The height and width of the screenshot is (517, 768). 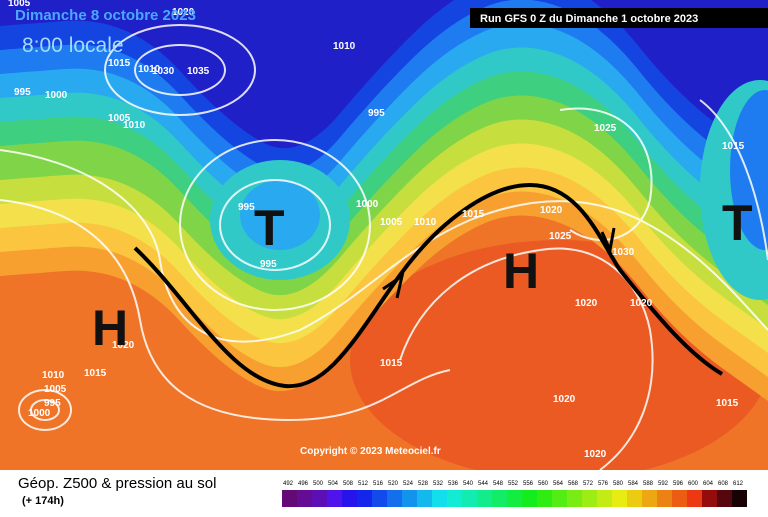 What do you see at coordinates (573, 484) in the screenshot?
I see `scale-label: 568` at bounding box center [573, 484].